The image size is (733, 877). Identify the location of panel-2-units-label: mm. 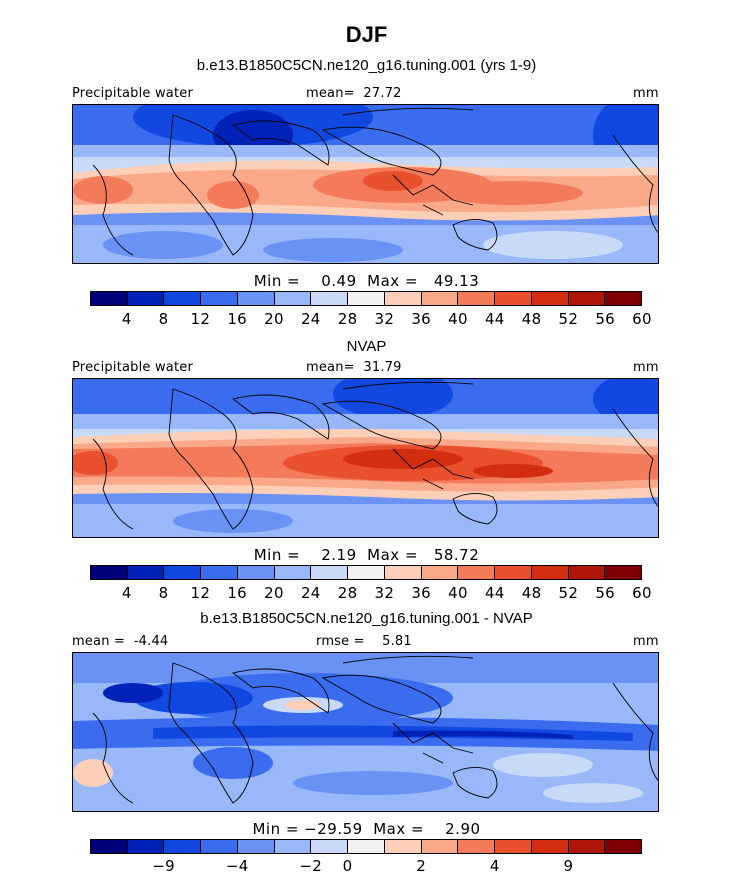
(646, 367).